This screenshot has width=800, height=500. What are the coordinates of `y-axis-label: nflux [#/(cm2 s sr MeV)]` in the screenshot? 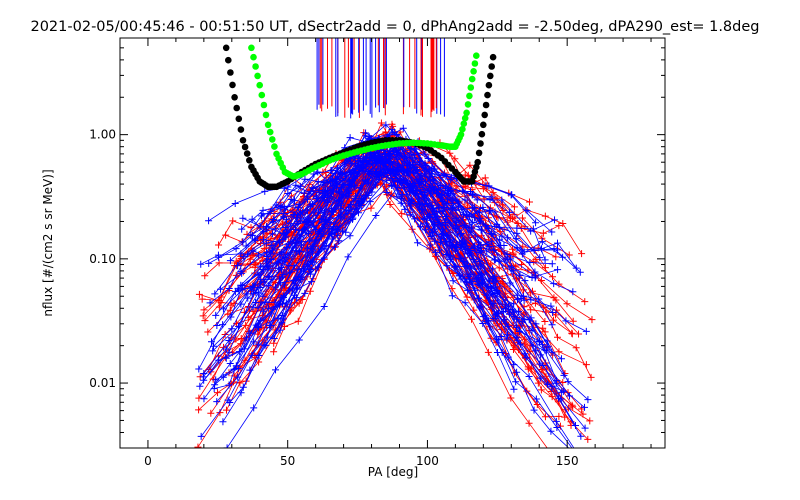 It's located at (48, 242).